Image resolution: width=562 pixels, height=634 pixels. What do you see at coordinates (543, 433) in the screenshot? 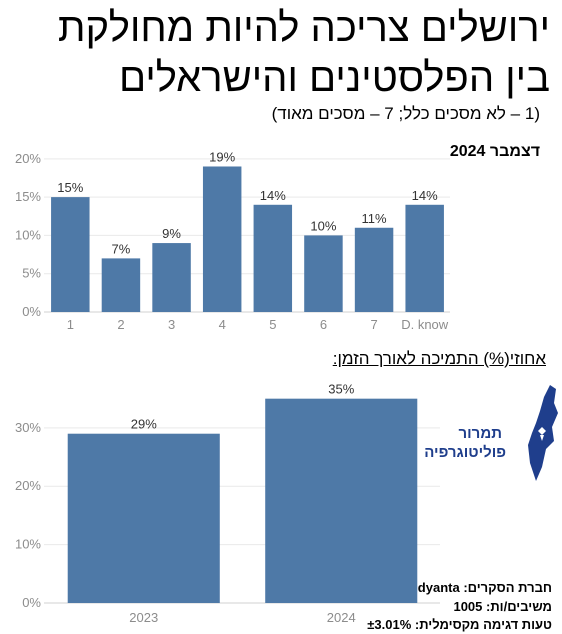
I see `israel-map-logo-icon` at bounding box center [543, 433].